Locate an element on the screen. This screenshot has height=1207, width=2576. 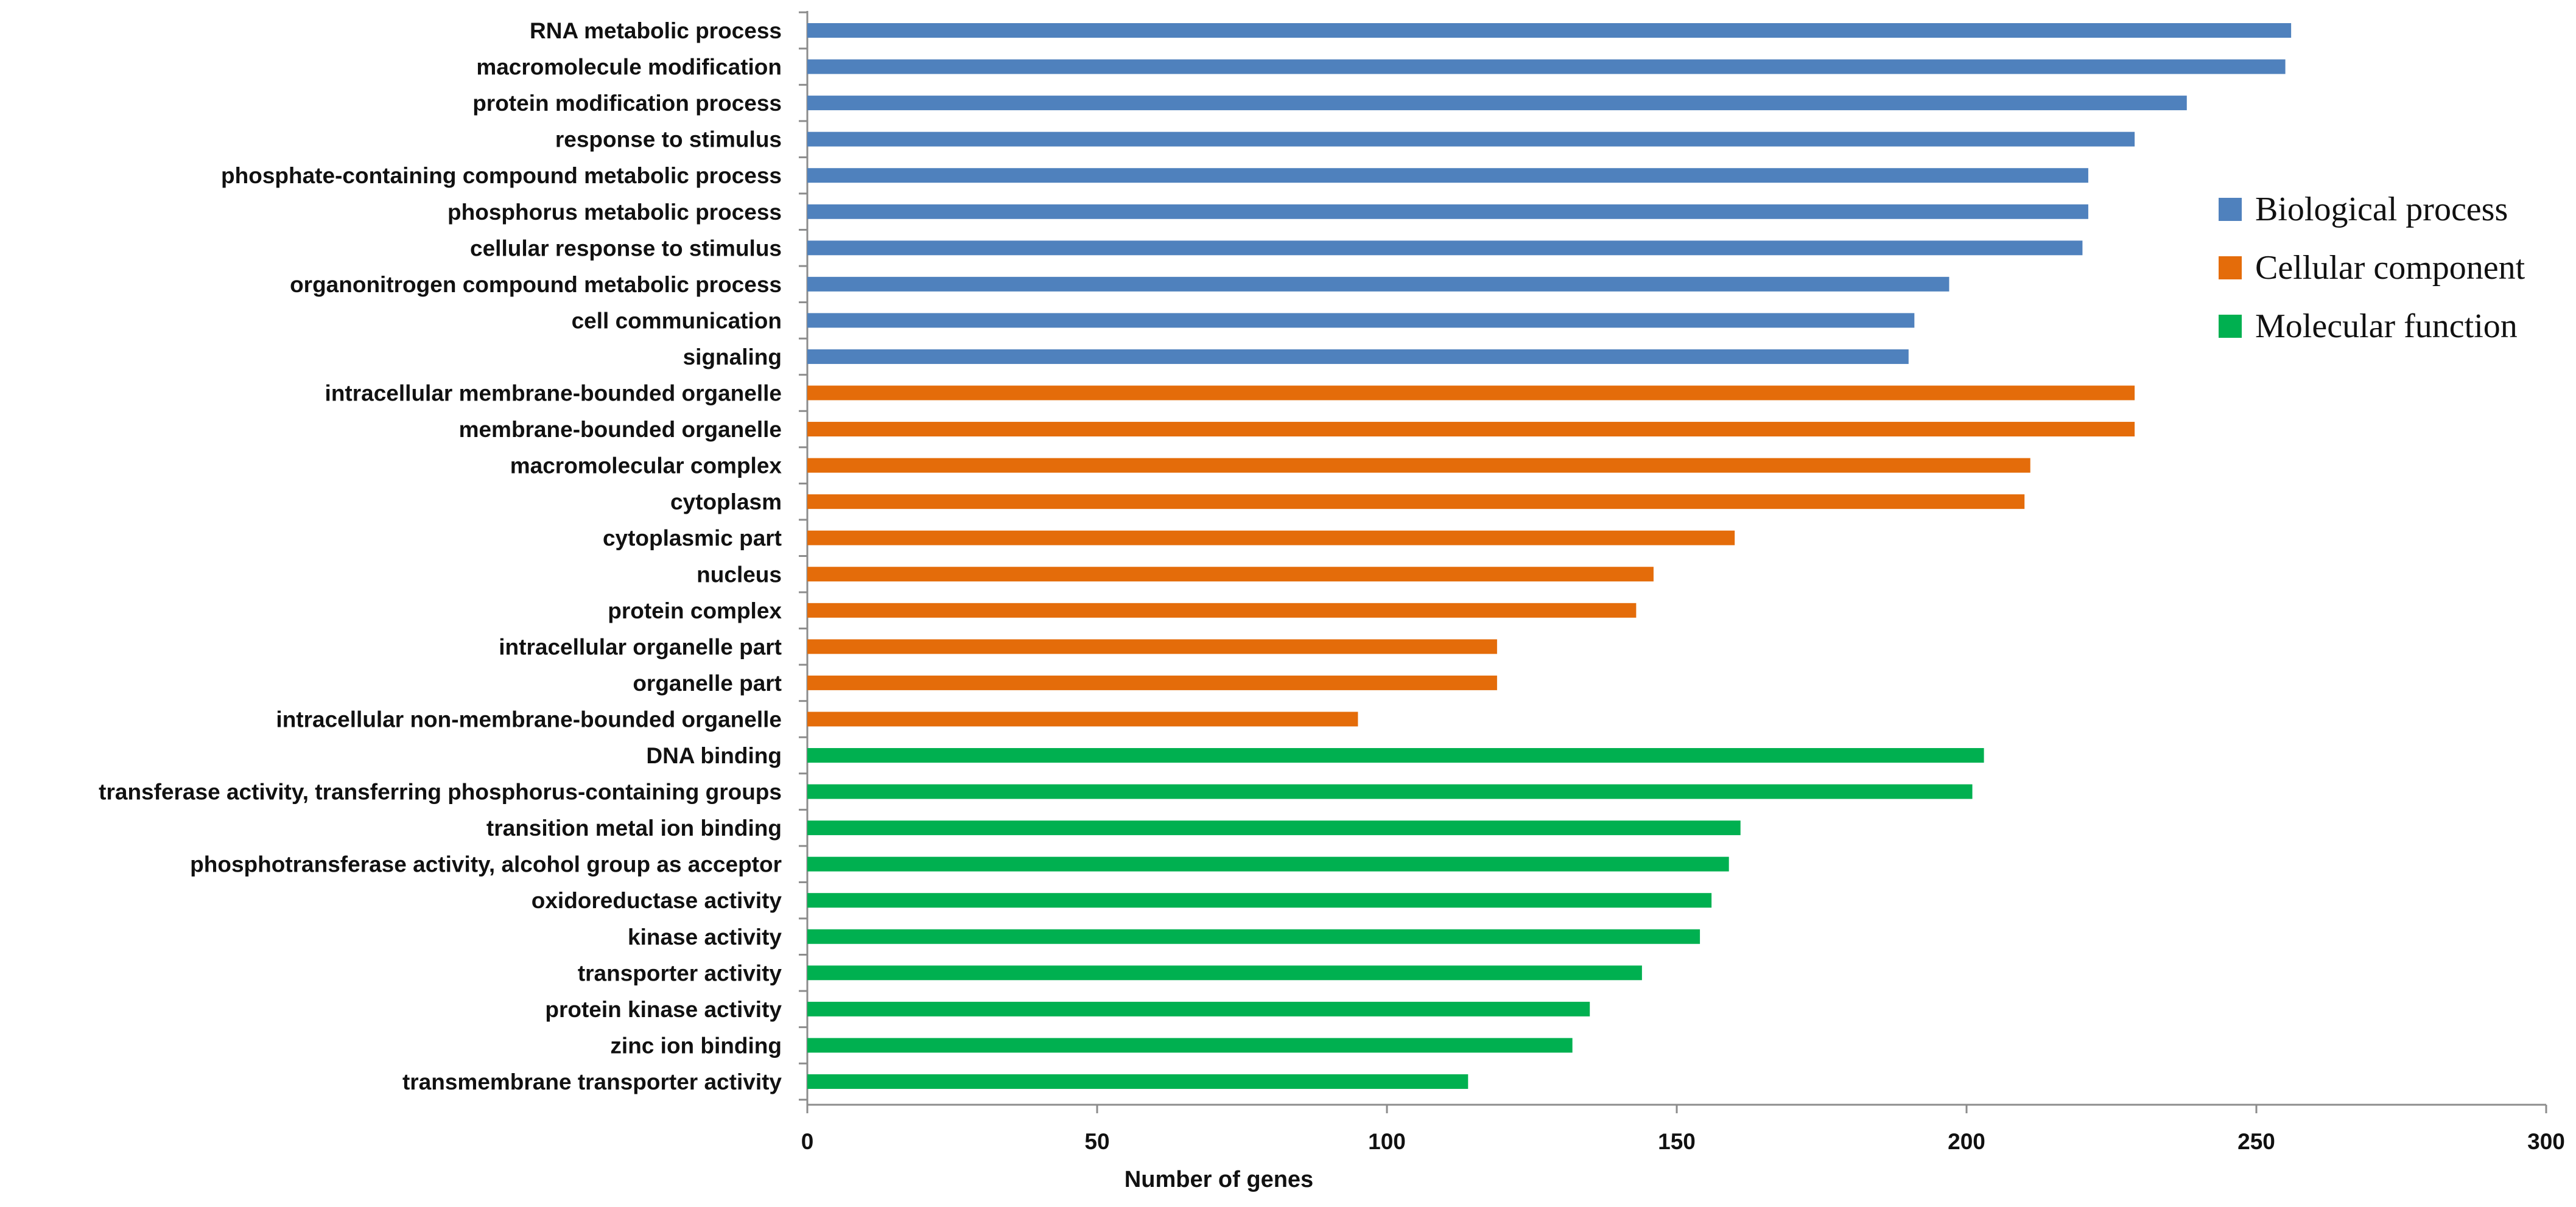
category-label: macromolecular complex is located at coordinates (646, 465).